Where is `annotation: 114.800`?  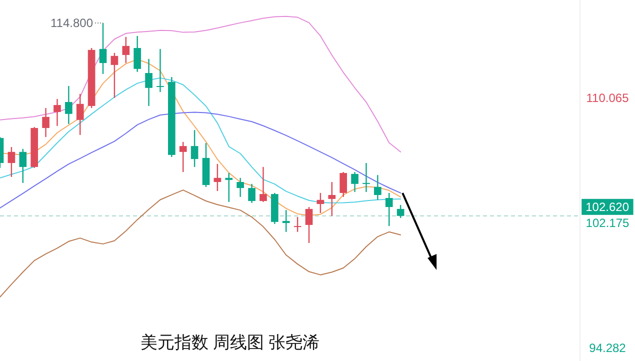 annotation: 114.800 is located at coordinates (72, 23).